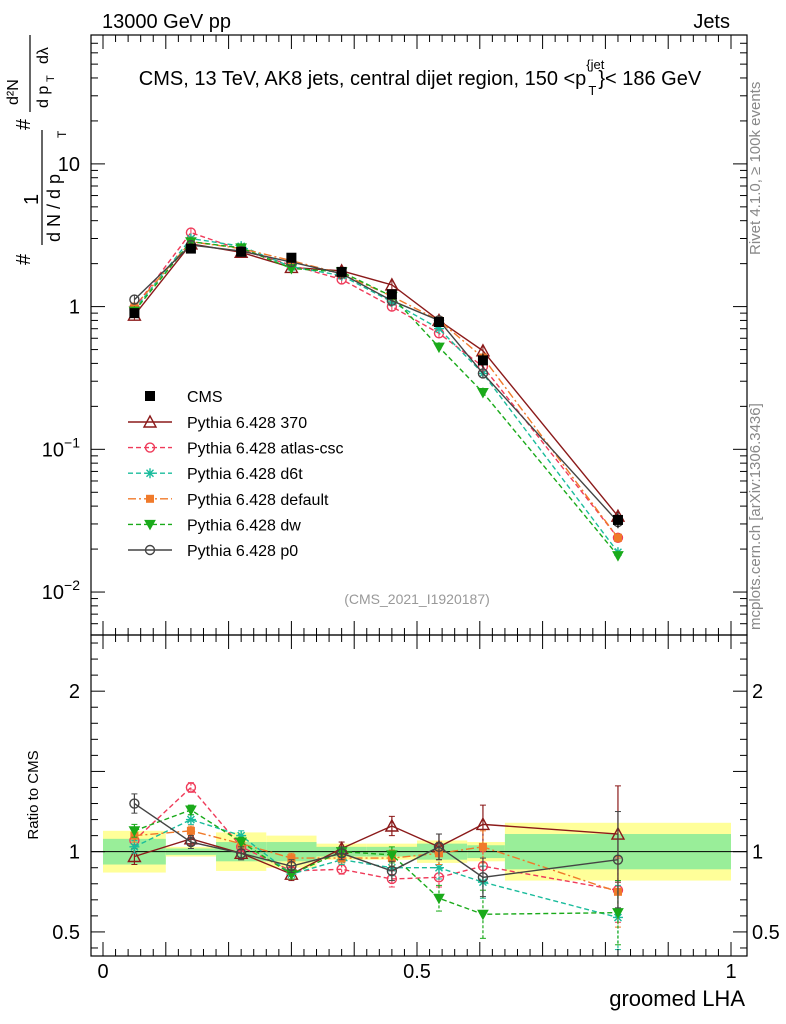  What do you see at coordinates (244, 525) in the screenshot?
I see `legend-label: Pythia 6.428 dw` at bounding box center [244, 525].